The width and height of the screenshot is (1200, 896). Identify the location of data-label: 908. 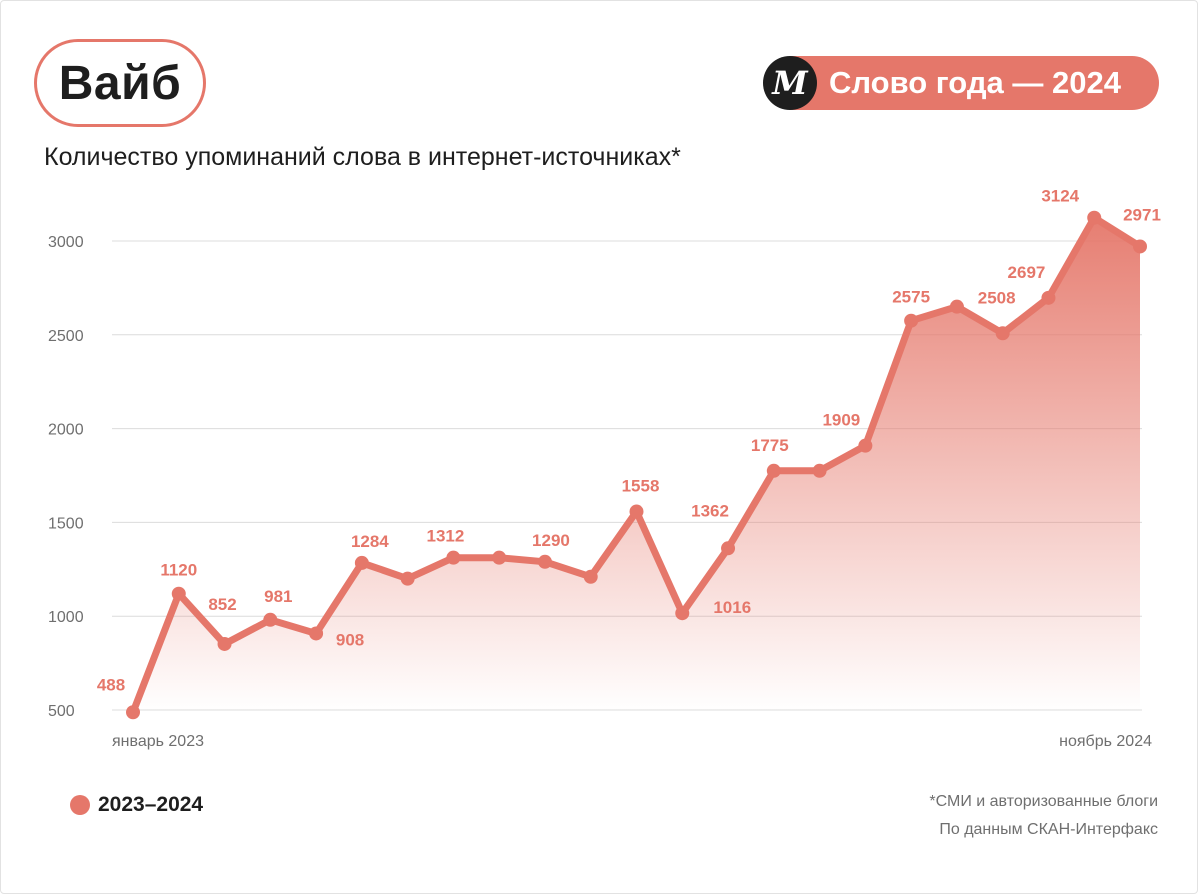
(350, 639).